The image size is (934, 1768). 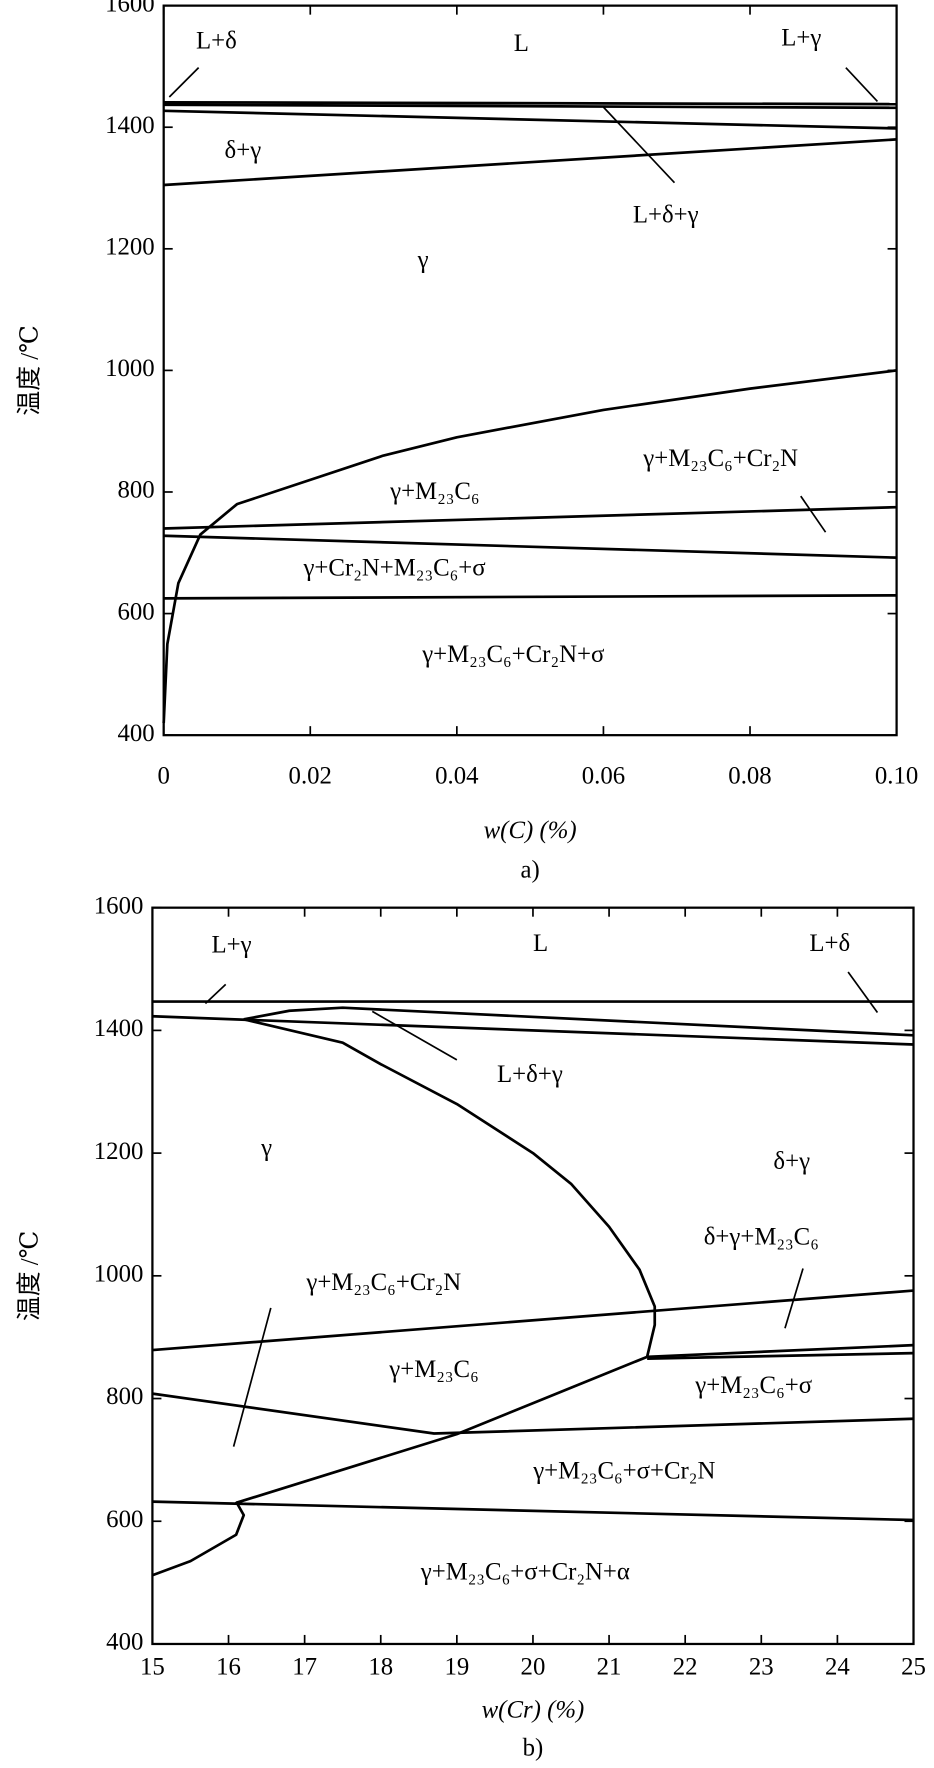 What do you see at coordinates (837, 1666) in the screenshot?
I see `x-tick-label: 24` at bounding box center [837, 1666].